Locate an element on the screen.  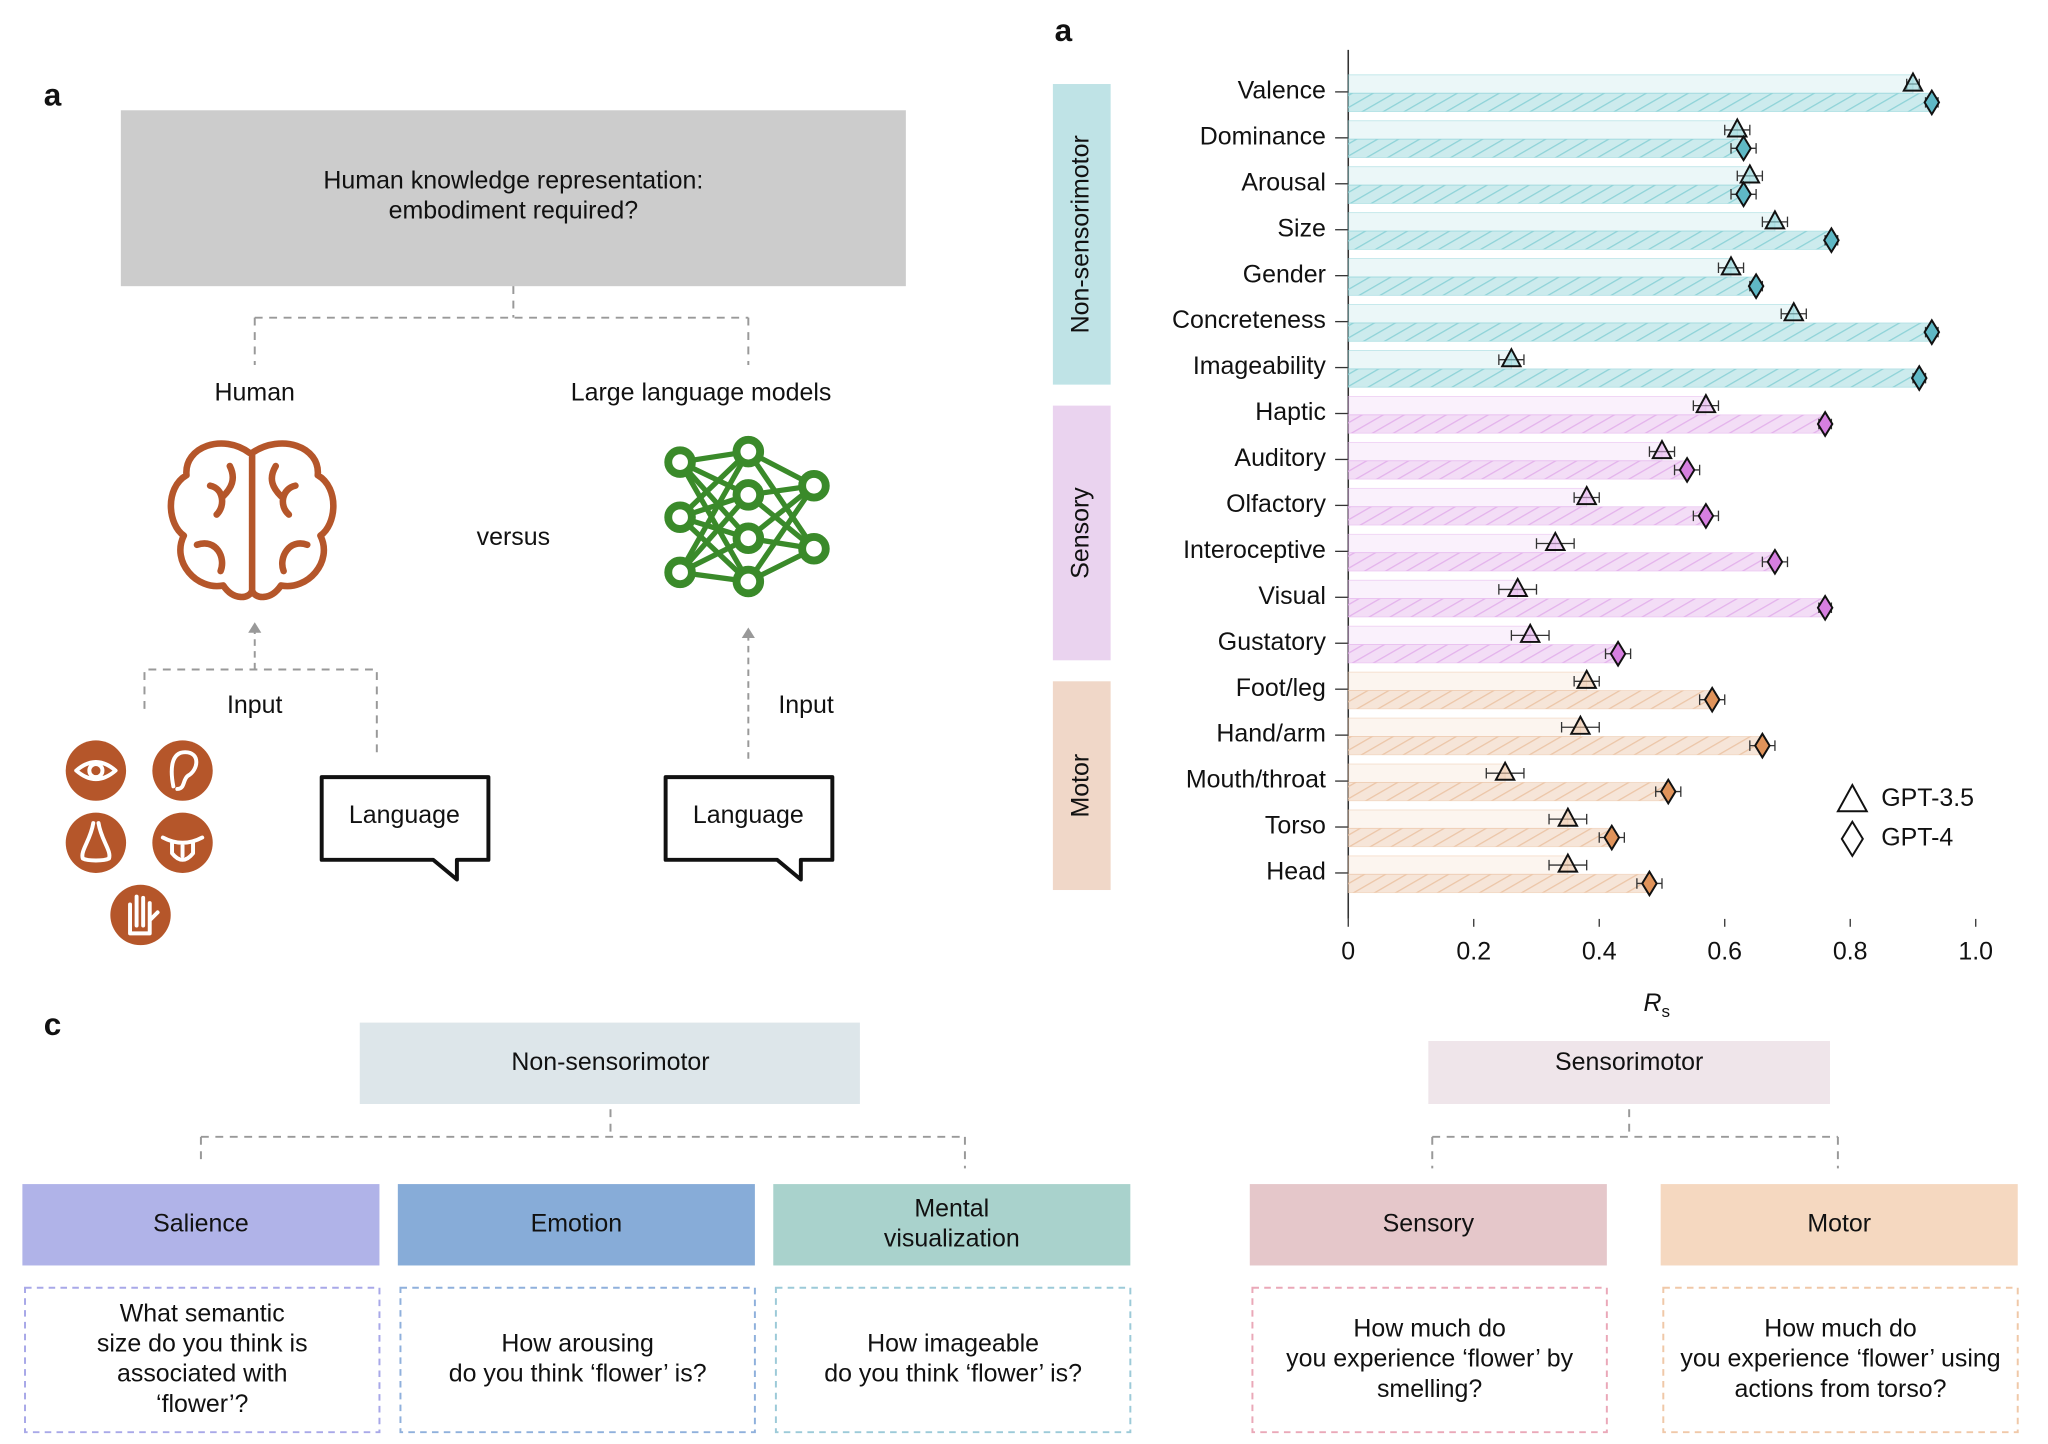
group-label: Motor is located at coordinates (1080, 786).